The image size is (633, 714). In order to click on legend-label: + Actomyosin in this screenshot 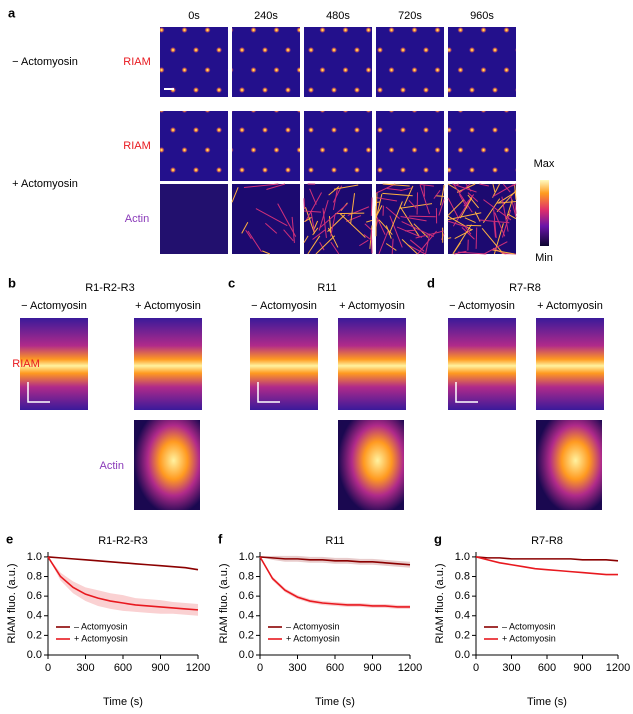, I will do `click(313, 638)`.